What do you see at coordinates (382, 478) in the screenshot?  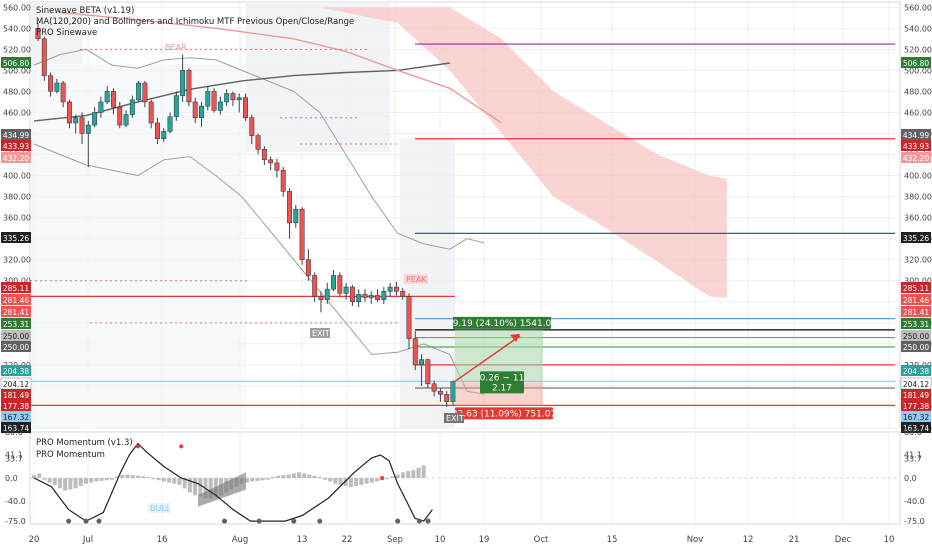 I see `momentum-signal-dot` at bounding box center [382, 478].